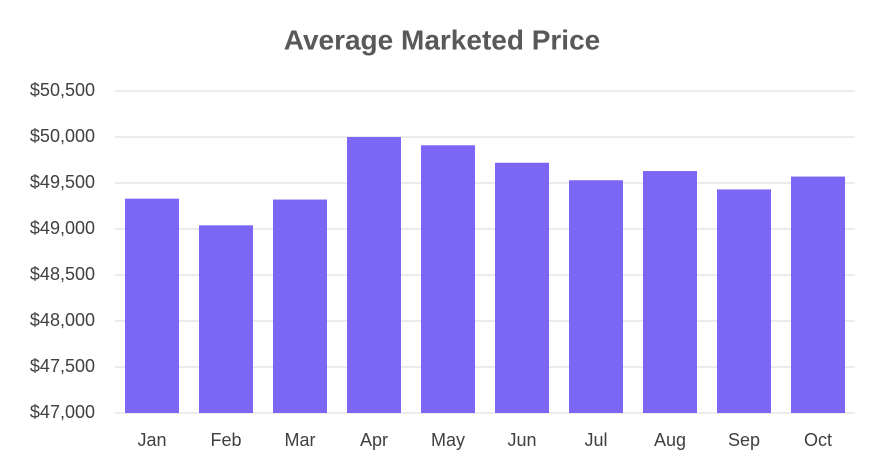  I want to click on y-tick-label: $49,000, so click(62, 228).